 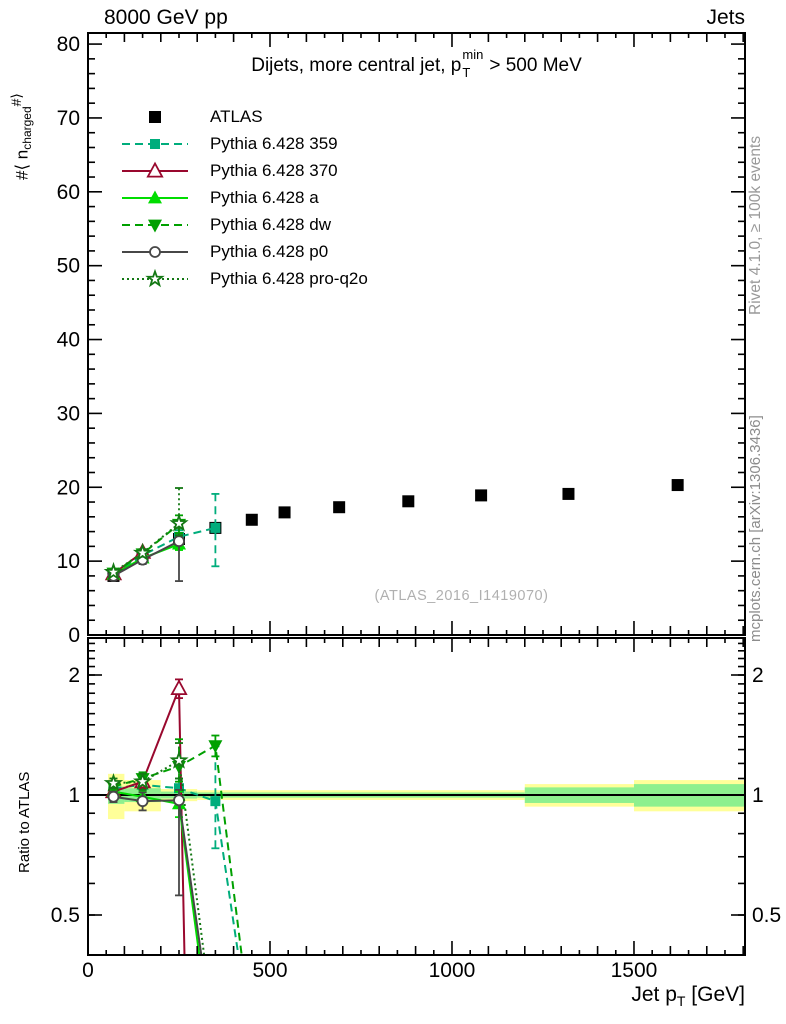 I want to click on main-y-tick-label: 50, so click(x=68, y=266).